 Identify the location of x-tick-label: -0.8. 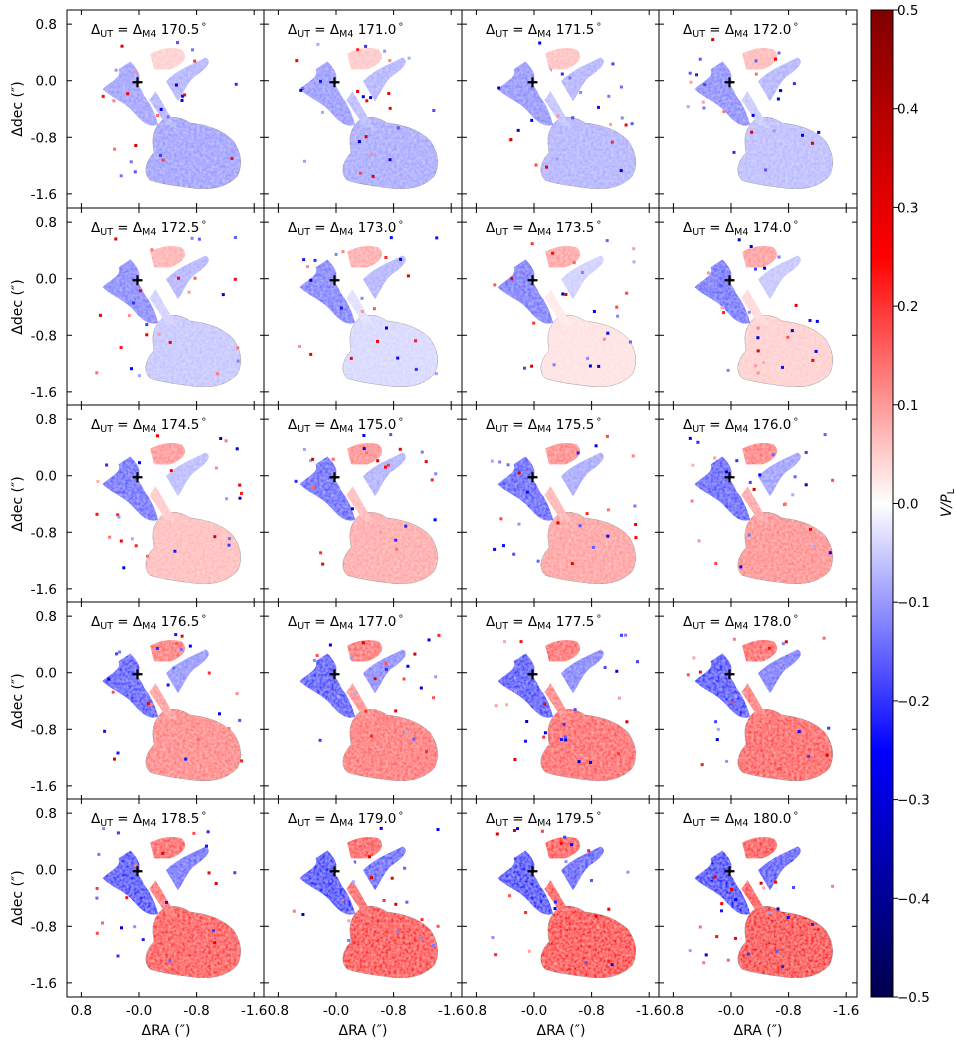
(393, 1011).